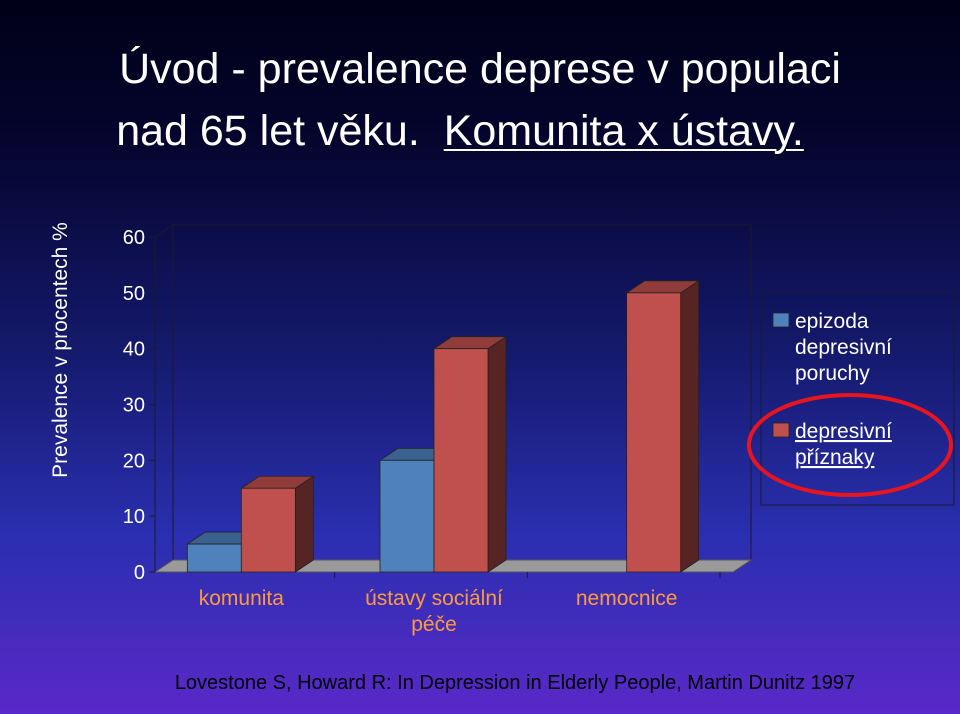  Describe the element at coordinates (627, 598) in the screenshot. I see `category-label: nemocnice` at that location.